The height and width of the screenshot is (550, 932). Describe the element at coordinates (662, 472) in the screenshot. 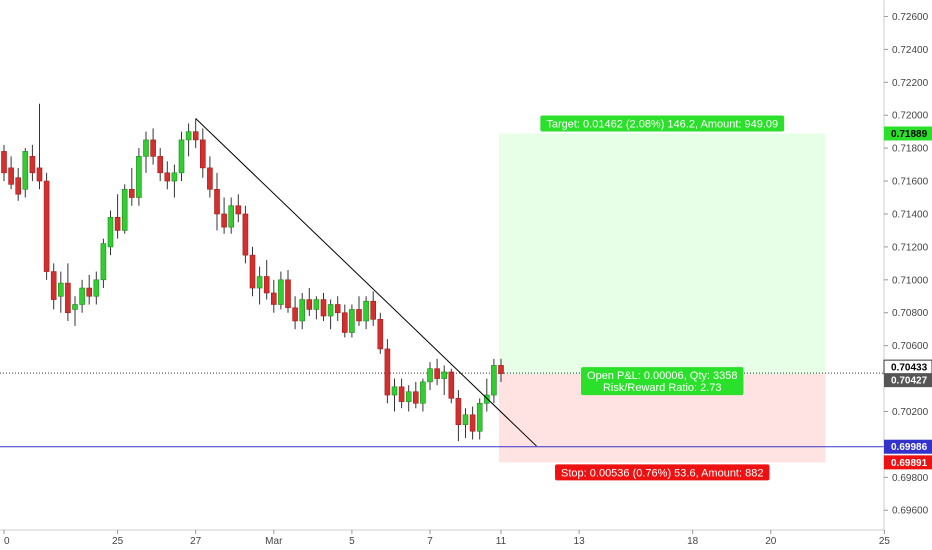

I see `stop-label: Stop: 0.00536 (0.76%) 53.6, Amount: 882` at that location.